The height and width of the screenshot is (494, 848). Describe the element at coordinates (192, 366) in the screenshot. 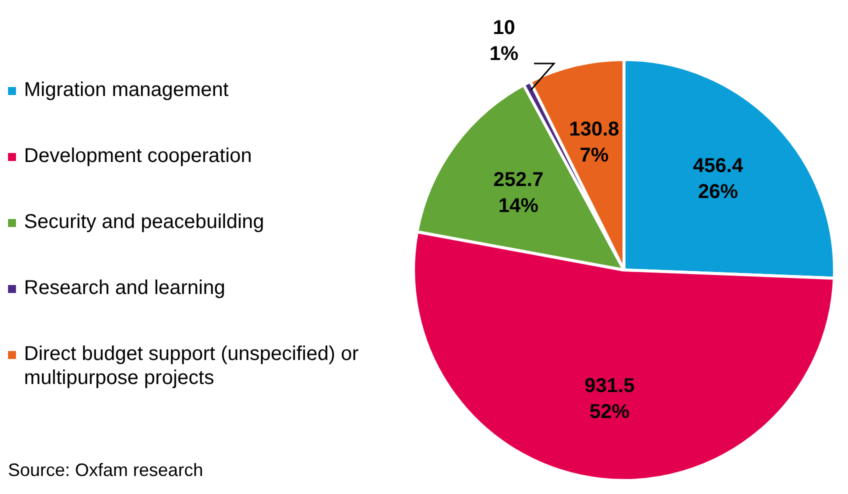

I see `legend-label: Direct budget support (unspecified) or multipurpose projects` at that location.